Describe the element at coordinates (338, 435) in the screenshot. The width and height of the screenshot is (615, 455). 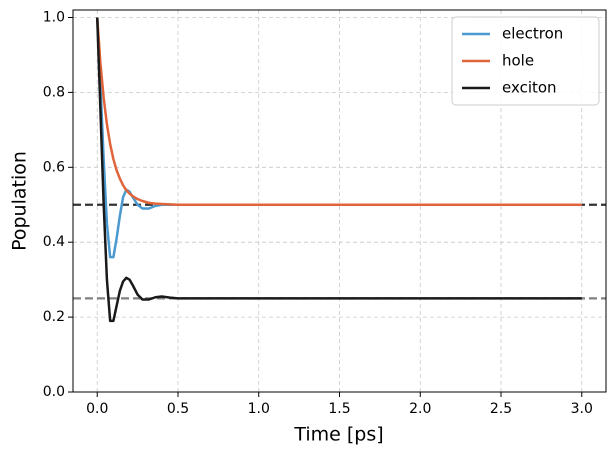
I see `x-axis-label: Time [ps]` at that location.